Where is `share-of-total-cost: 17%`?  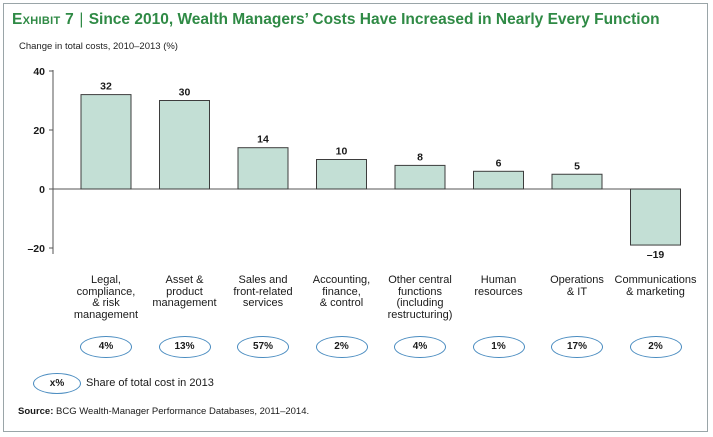 share-of-total-cost: 17% is located at coordinates (577, 347).